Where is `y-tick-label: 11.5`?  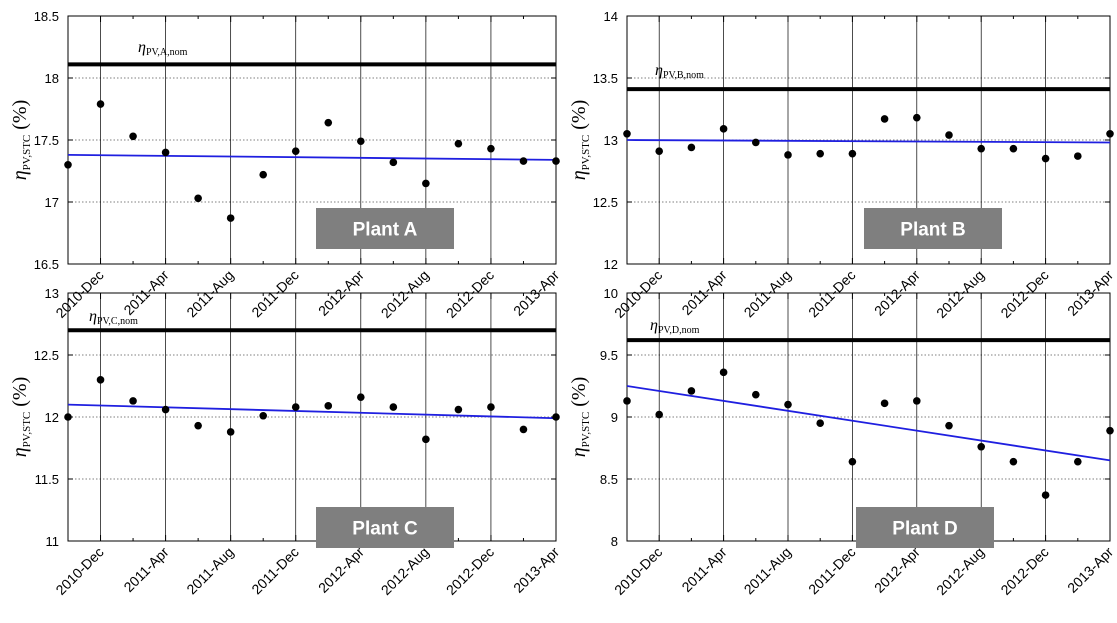 y-tick-label: 11.5 is located at coordinates (47, 479).